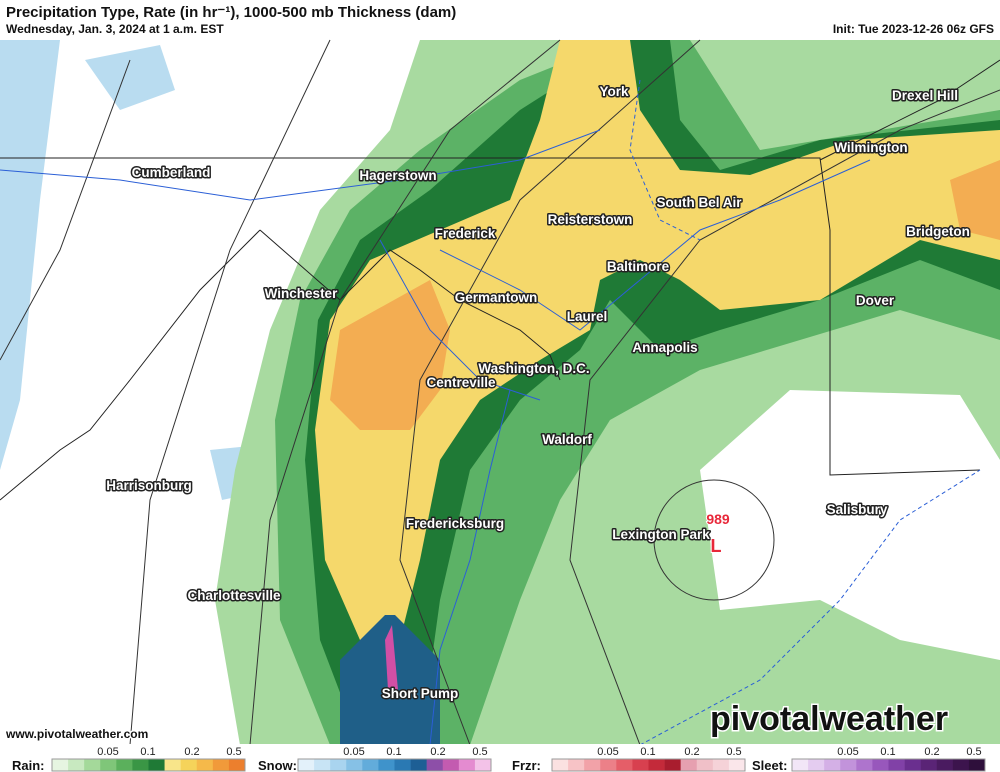 The image size is (1000, 772). I want to click on city-label: Cumberland, so click(171, 172).